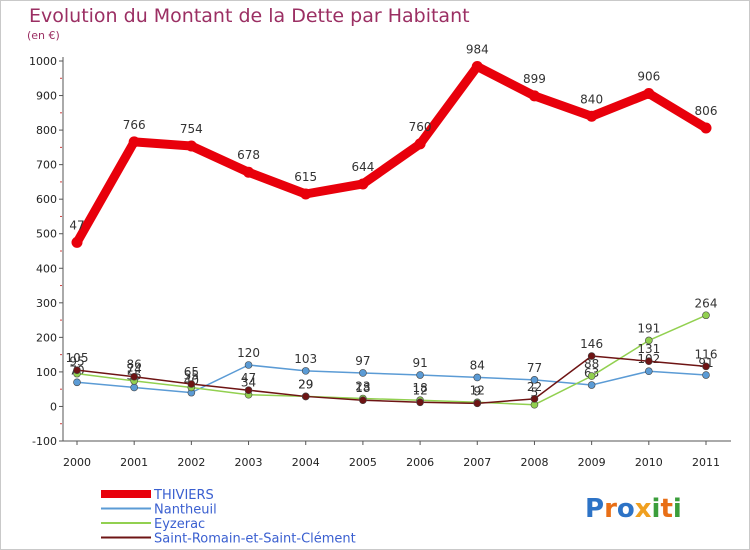  I want to click on data-label: 55, so click(191, 375).